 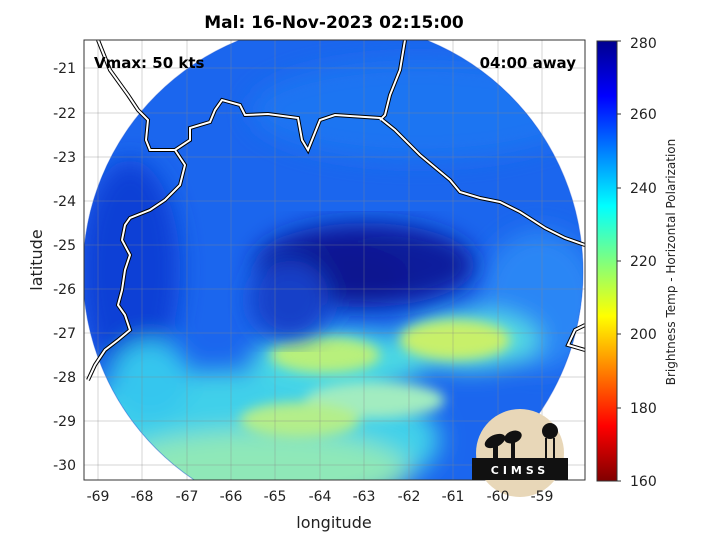 I want to click on y-tick-label: -23, so click(x=64, y=158).